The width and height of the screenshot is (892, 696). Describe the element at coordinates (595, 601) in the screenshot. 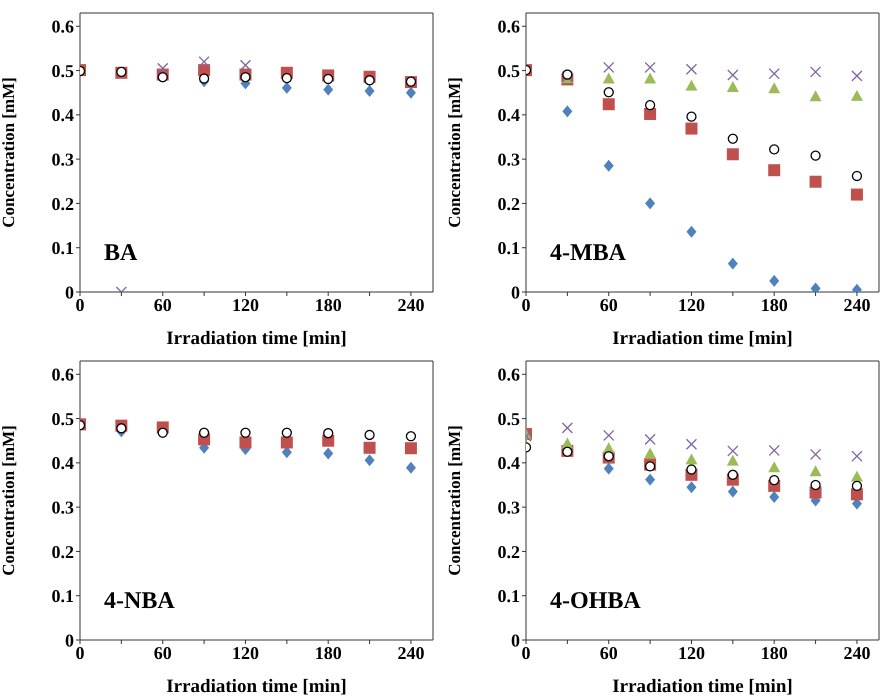

I see `annotation: 4-OHBA` at that location.